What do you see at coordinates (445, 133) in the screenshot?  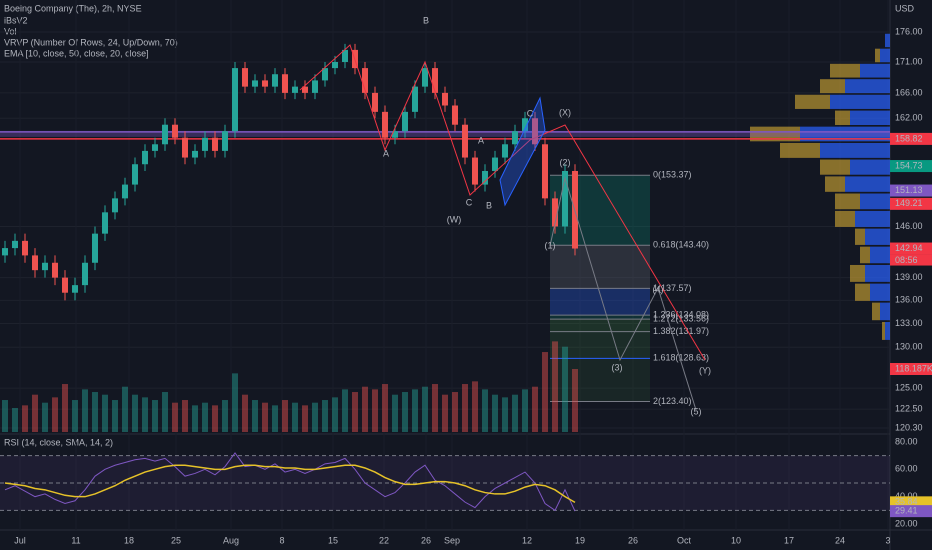 I see `zone` at bounding box center [445, 133].